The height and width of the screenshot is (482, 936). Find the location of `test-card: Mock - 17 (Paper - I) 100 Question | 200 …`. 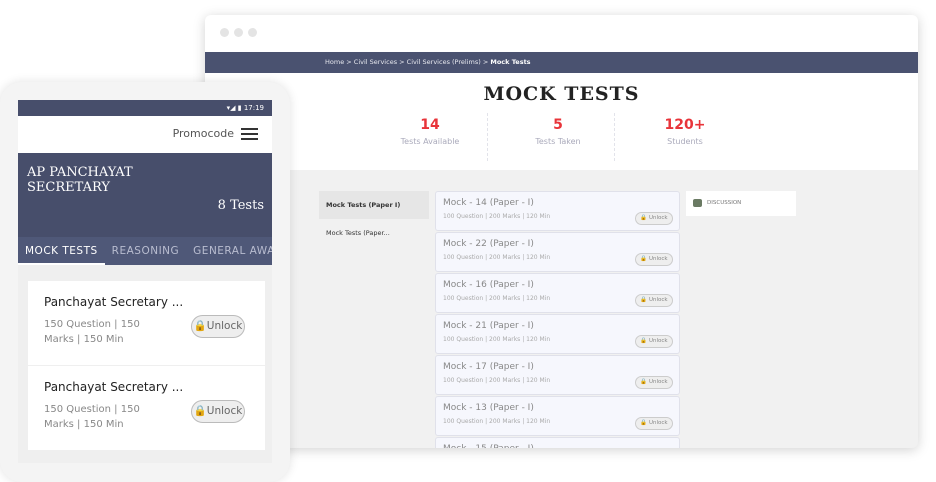

test-card: Mock - 17 (Paper - I) 100 Question | 200 … is located at coordinates (557, 375).